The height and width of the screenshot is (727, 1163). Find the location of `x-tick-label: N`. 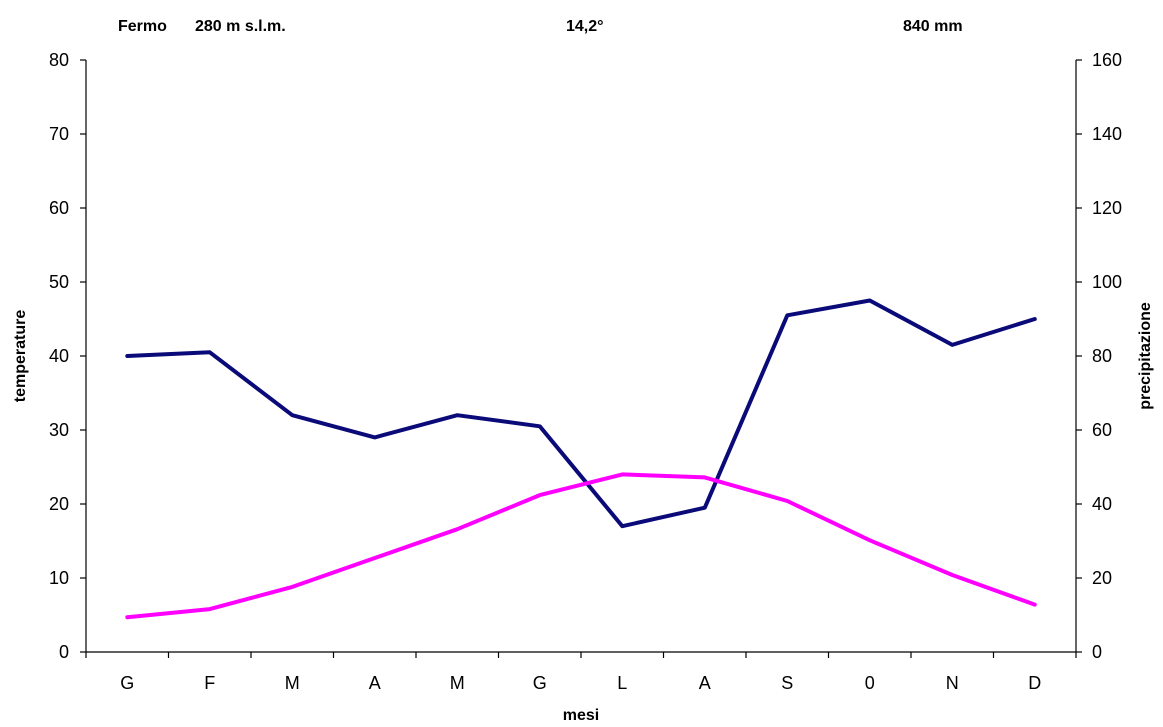

x-tick-label: N is located at coordinates (952, 683).